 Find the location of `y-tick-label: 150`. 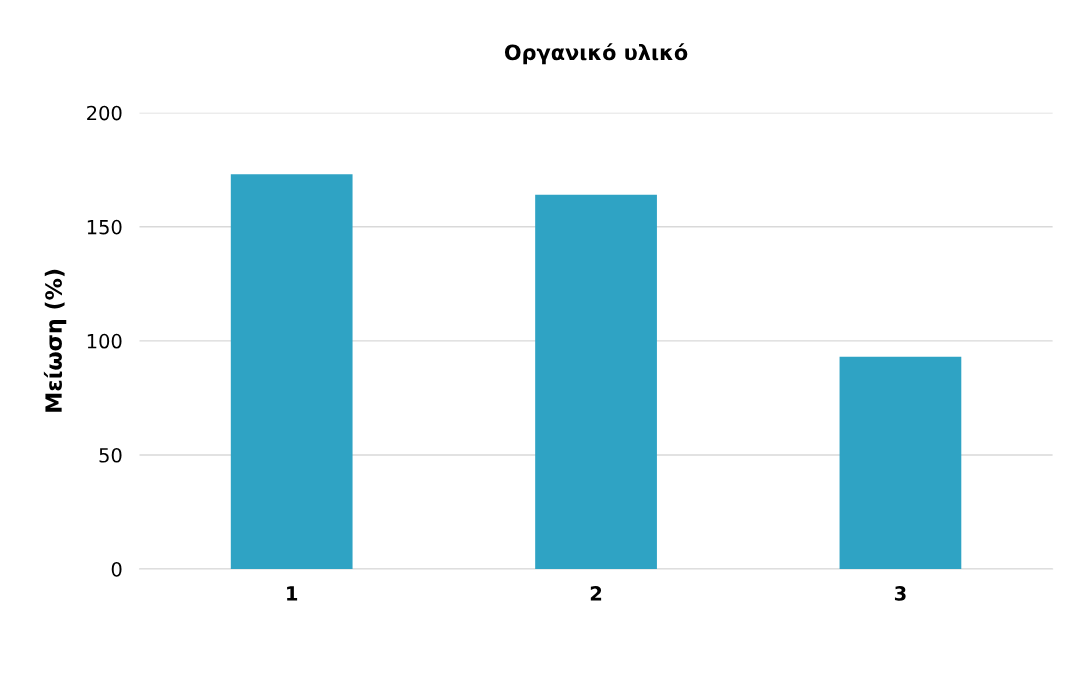

y-tick-label: 150 is located at coordinates (104, 227).